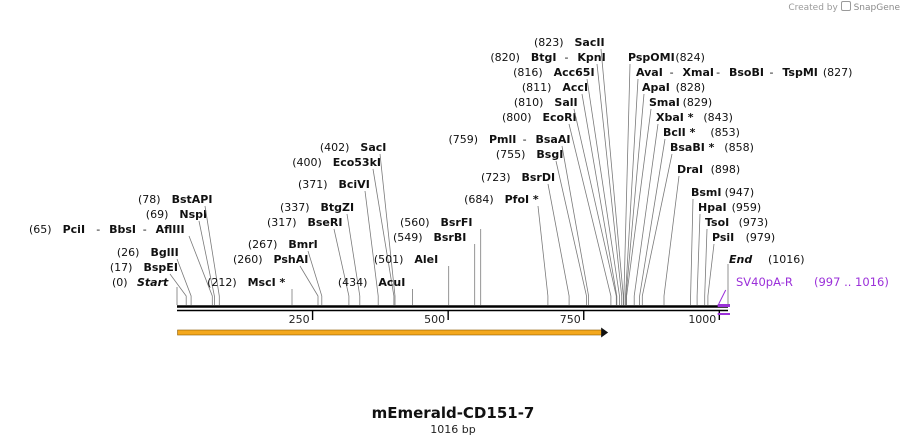  I want to click on restriction-site-label: (810) SalI, so click(546, 102).